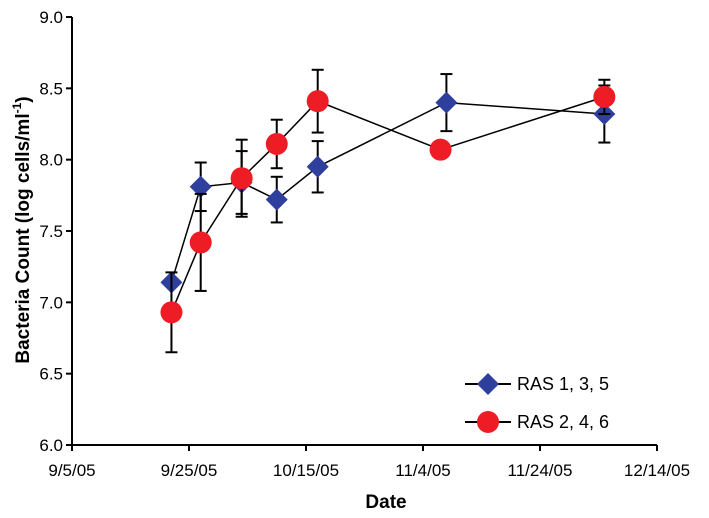  What do you see at coordinates (306, 470) in the screenshot?
I see `x-tick-label: 10/15/05` at bounding box center [306, 470].